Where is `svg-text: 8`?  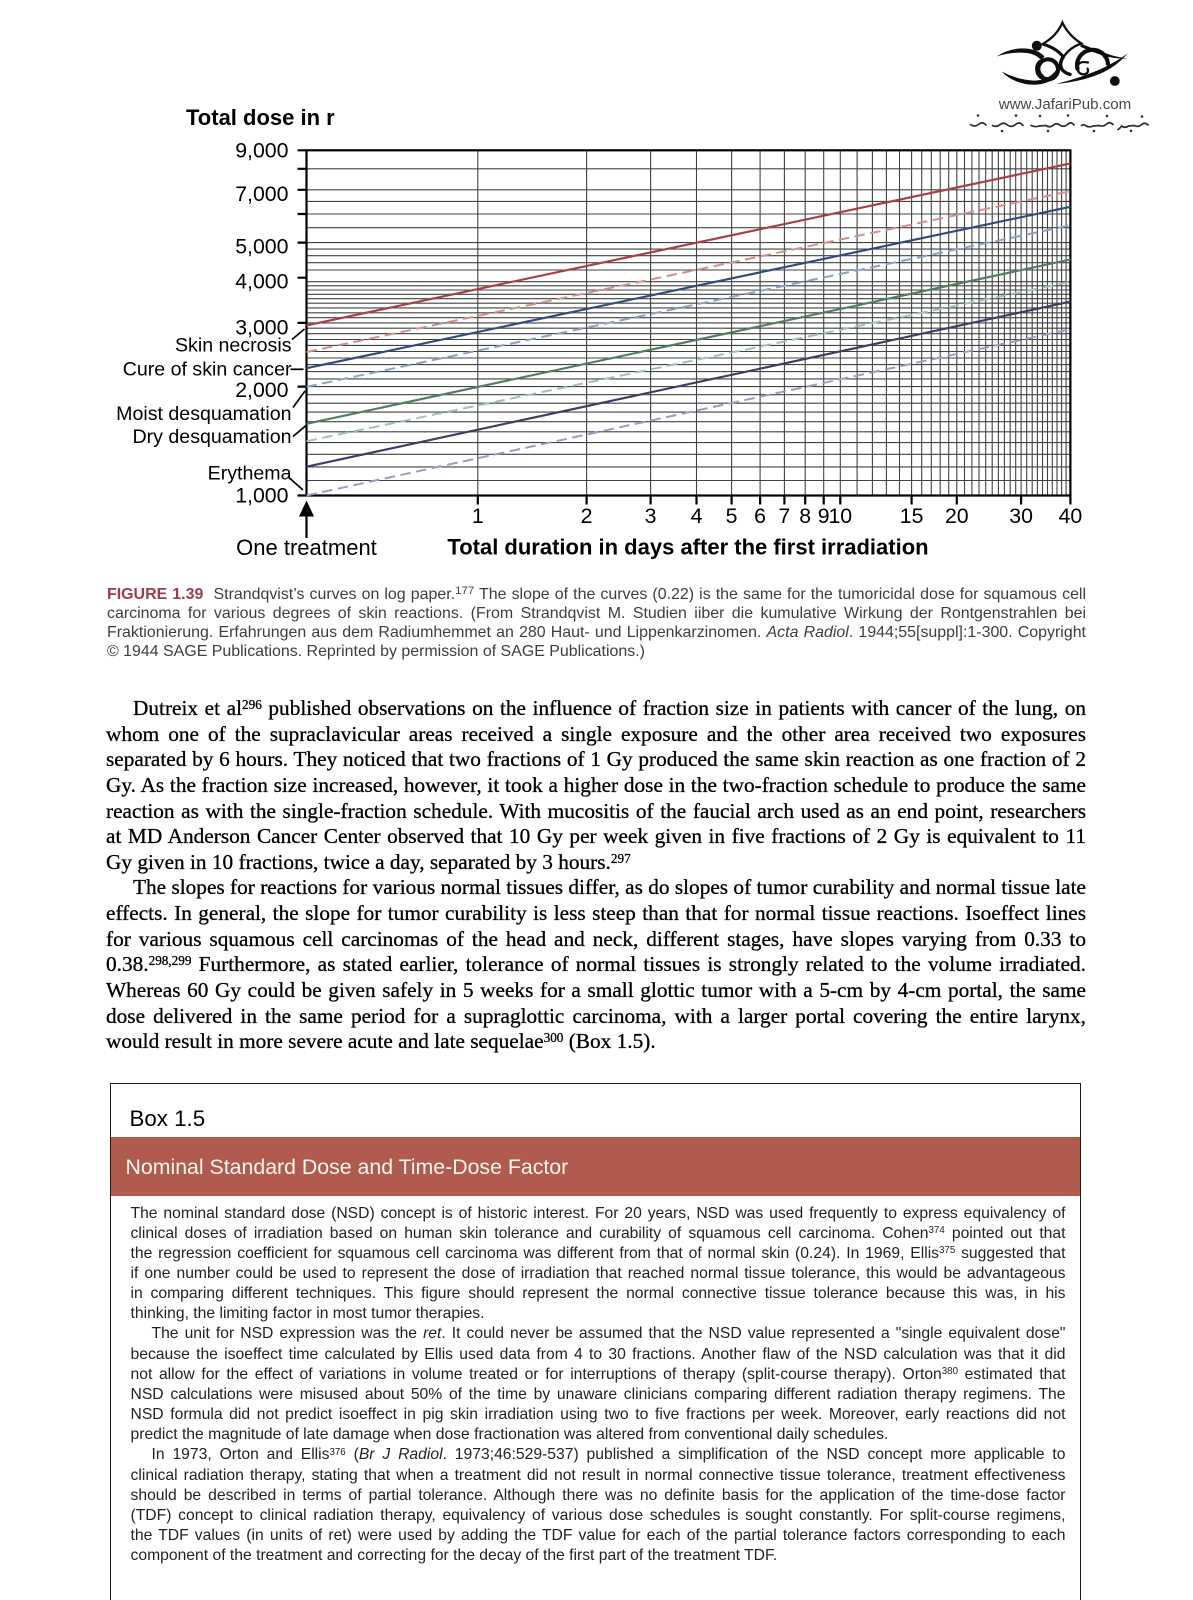
svg-text: 8 is located at coordinates (805, 516).